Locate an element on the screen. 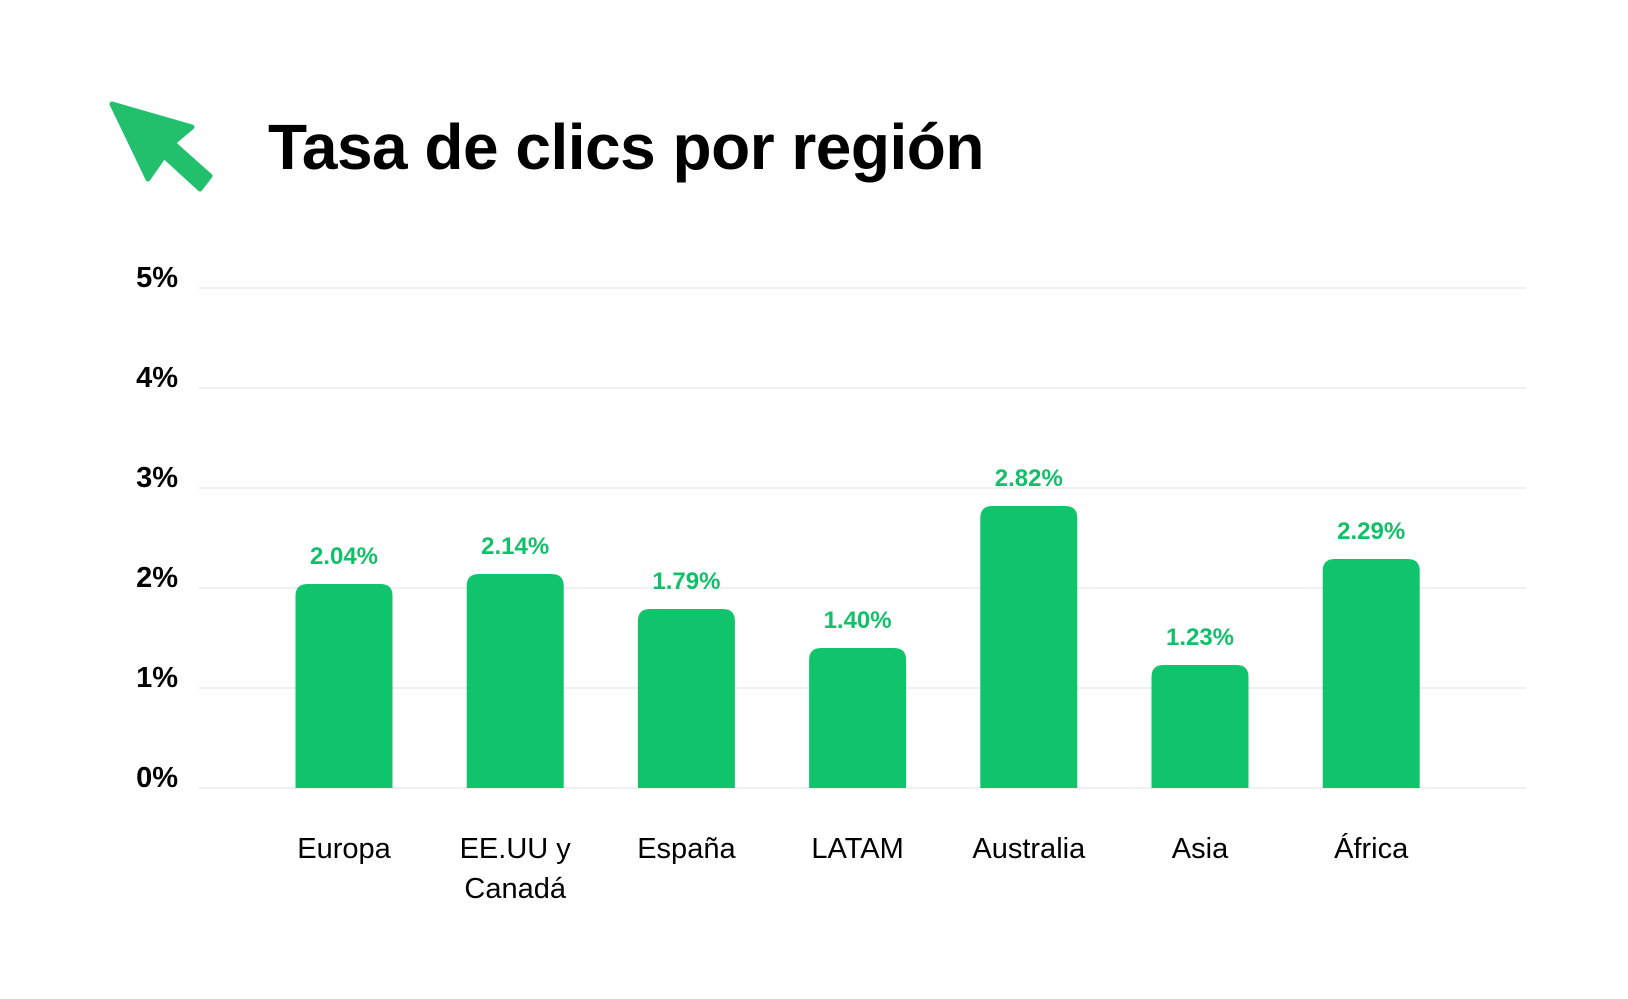  data-label: 1.23% is located at coordinates (1200, 637).